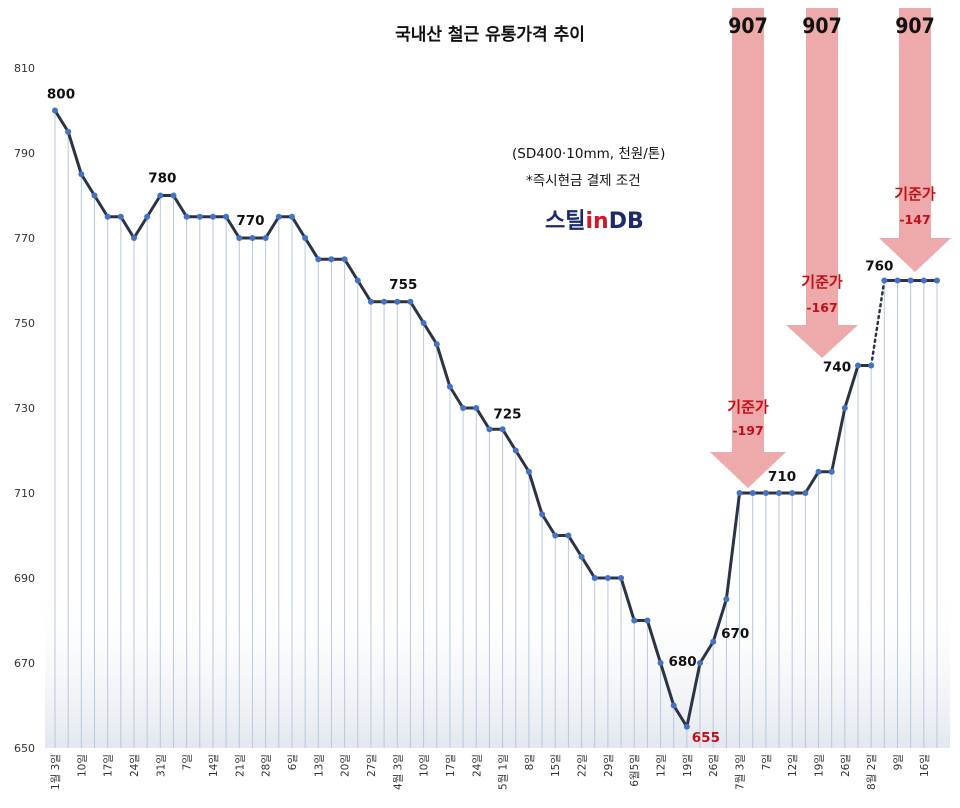 The height and width of the screenshot is (808, 960). What do you see at coordinates (507, 414) in the screenshot?
I see `data-label: 725` at bounding box center [507, 414].